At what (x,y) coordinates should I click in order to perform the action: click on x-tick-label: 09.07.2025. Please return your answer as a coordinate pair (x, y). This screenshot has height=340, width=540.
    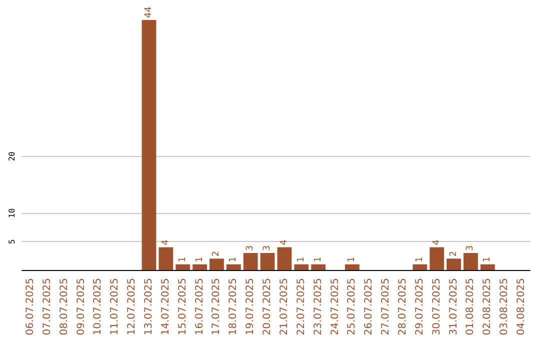
    Looking at the image, I should click on (81, 307).